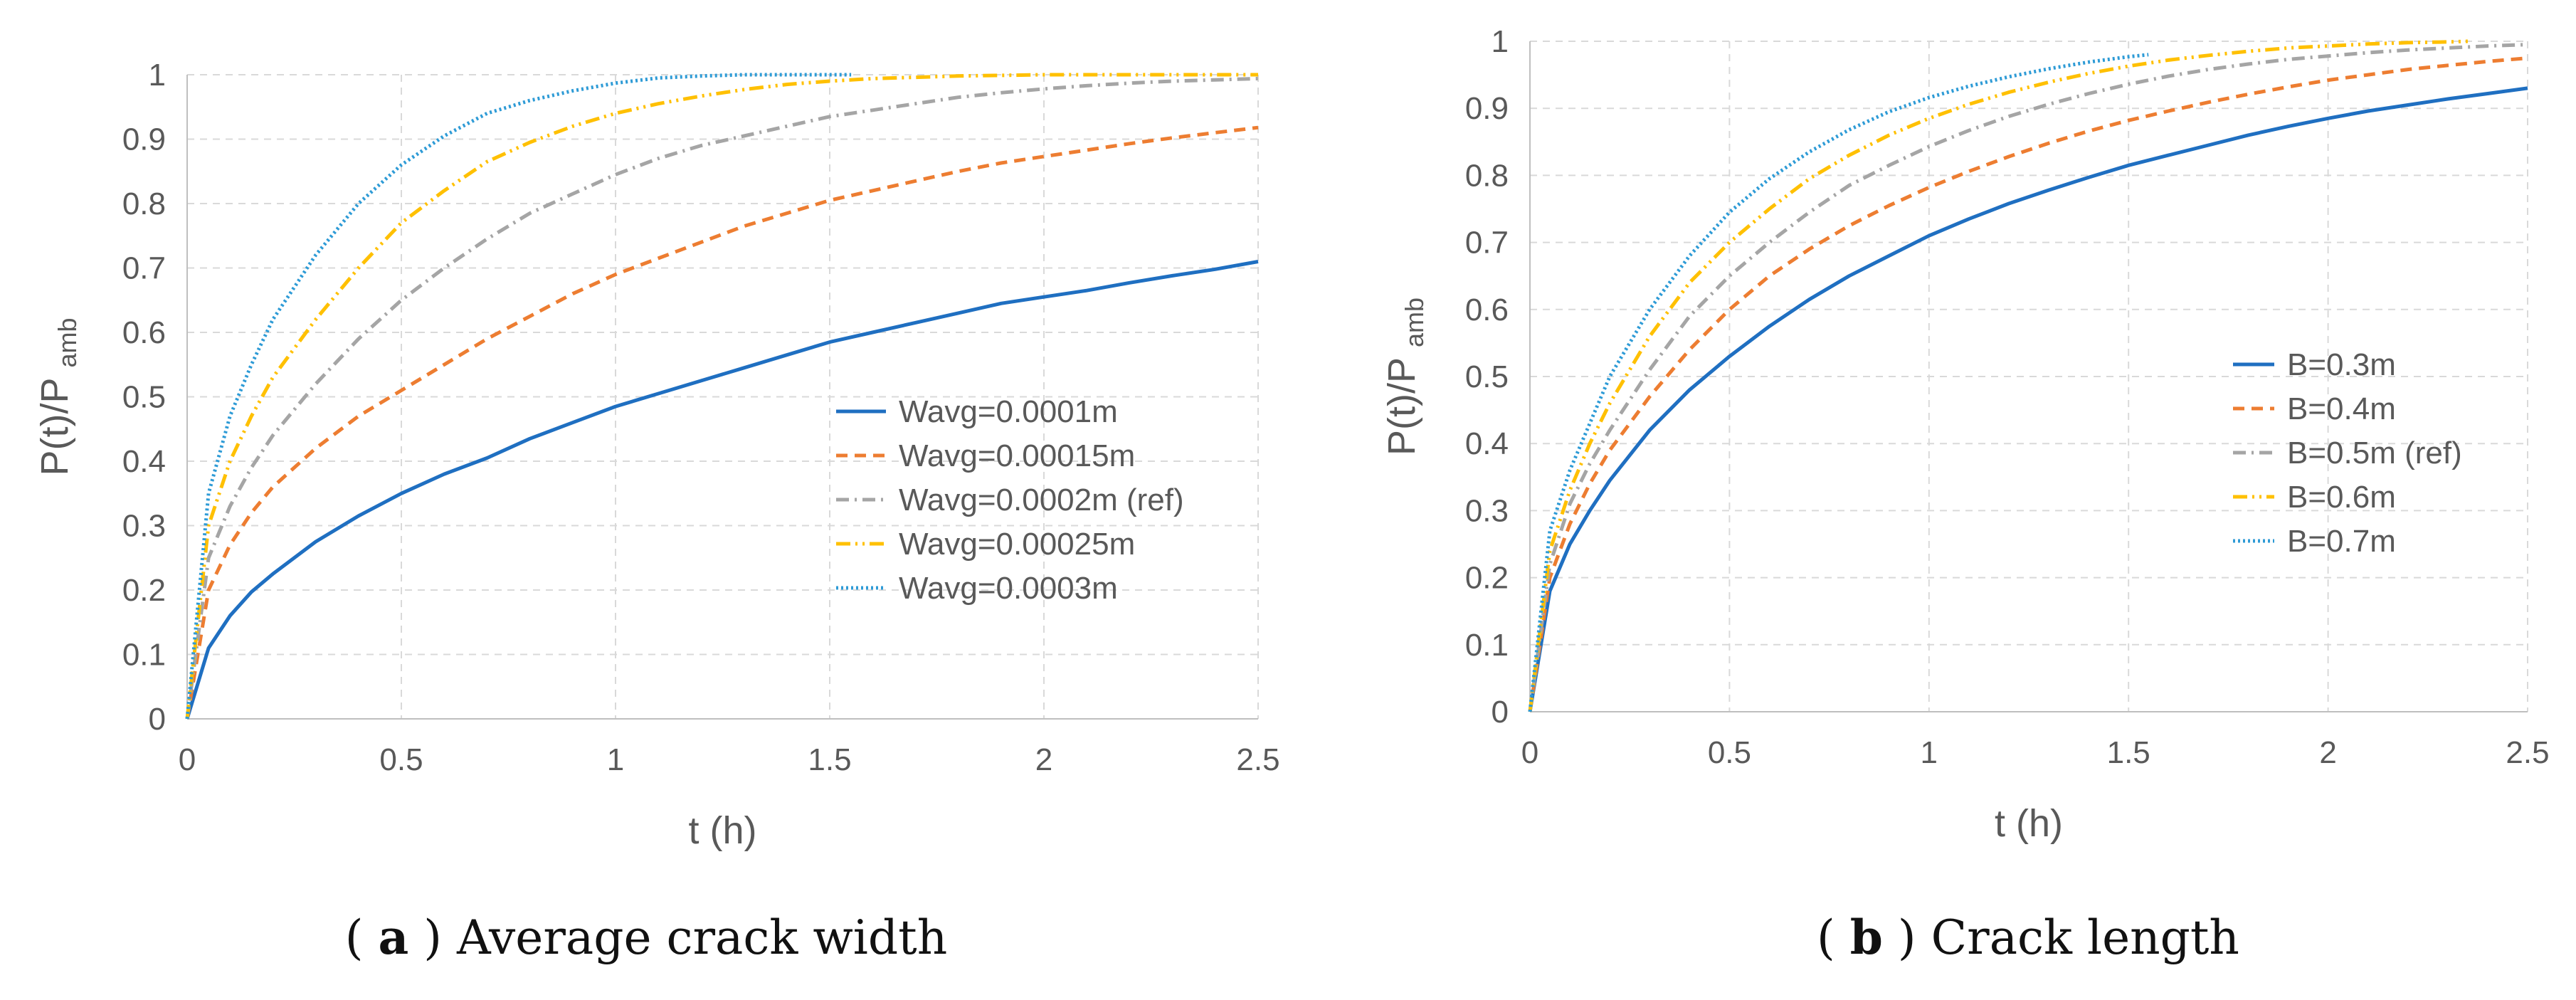 This screenshot has width=2576, height=1000. What do you see at coordinates (1487, 376) in the screenshot?
I see `panel-b-y-tick-label: 0.5` at bounding box center [1487, 376].